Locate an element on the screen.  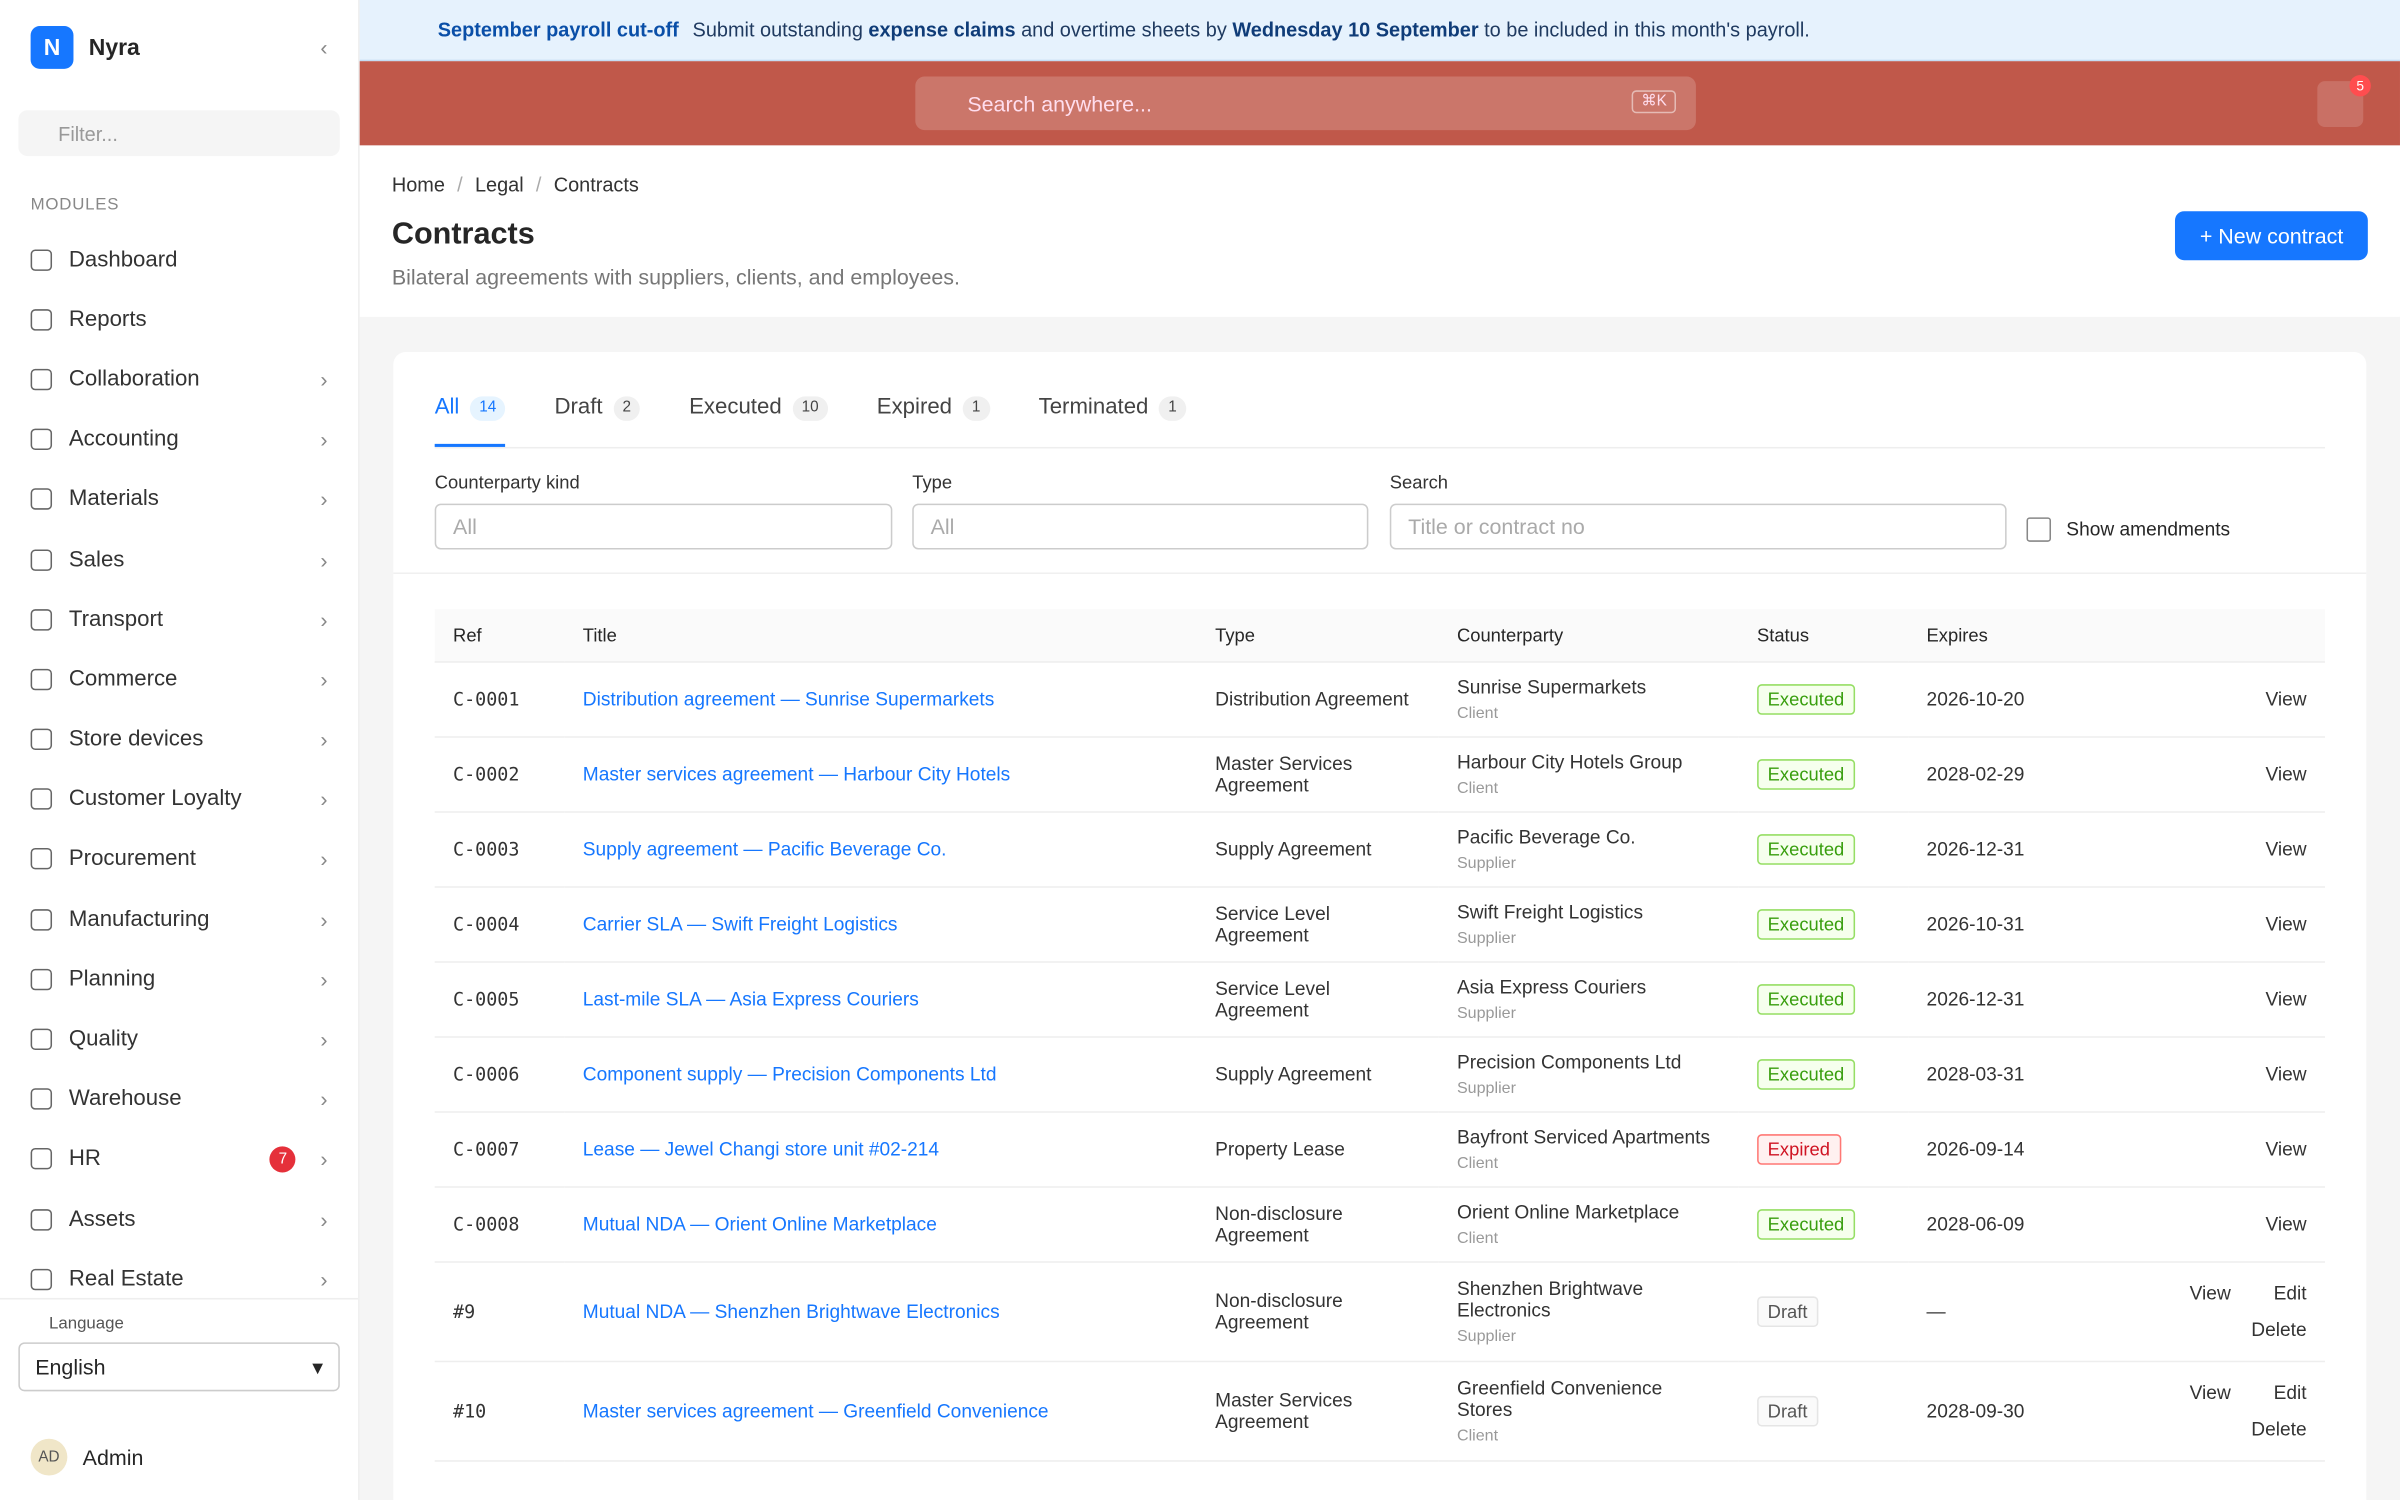
title: Mutual NDA — Orient Online Marketplace is located at coordinates (880, 1224).